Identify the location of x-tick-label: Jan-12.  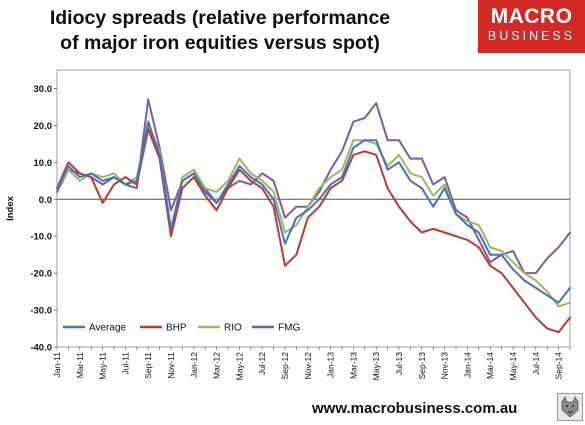
(194, 365).